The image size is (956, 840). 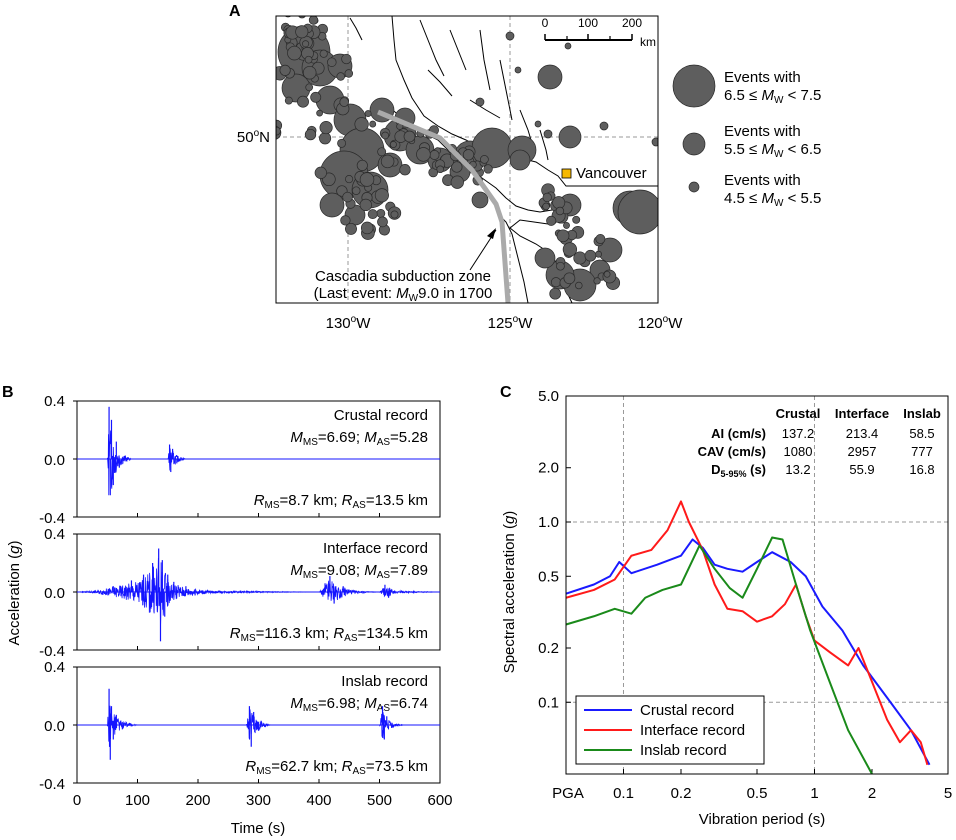 What do you see at coordinates (336, 767) in the screenshot?
I see `inslab-record-distances: RMS=62.7 km; RAS=73.5 km` at bounding box center [336, 767].